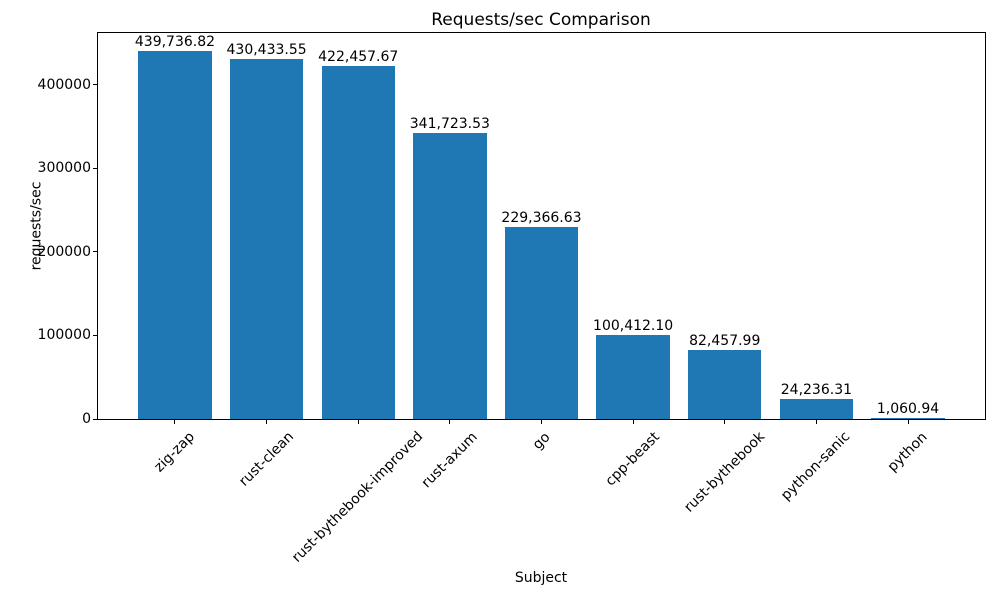  Describe the element at coordinates (725, 341) in the screenshot. I see `bar-value-label: 82,457.99` at that location.